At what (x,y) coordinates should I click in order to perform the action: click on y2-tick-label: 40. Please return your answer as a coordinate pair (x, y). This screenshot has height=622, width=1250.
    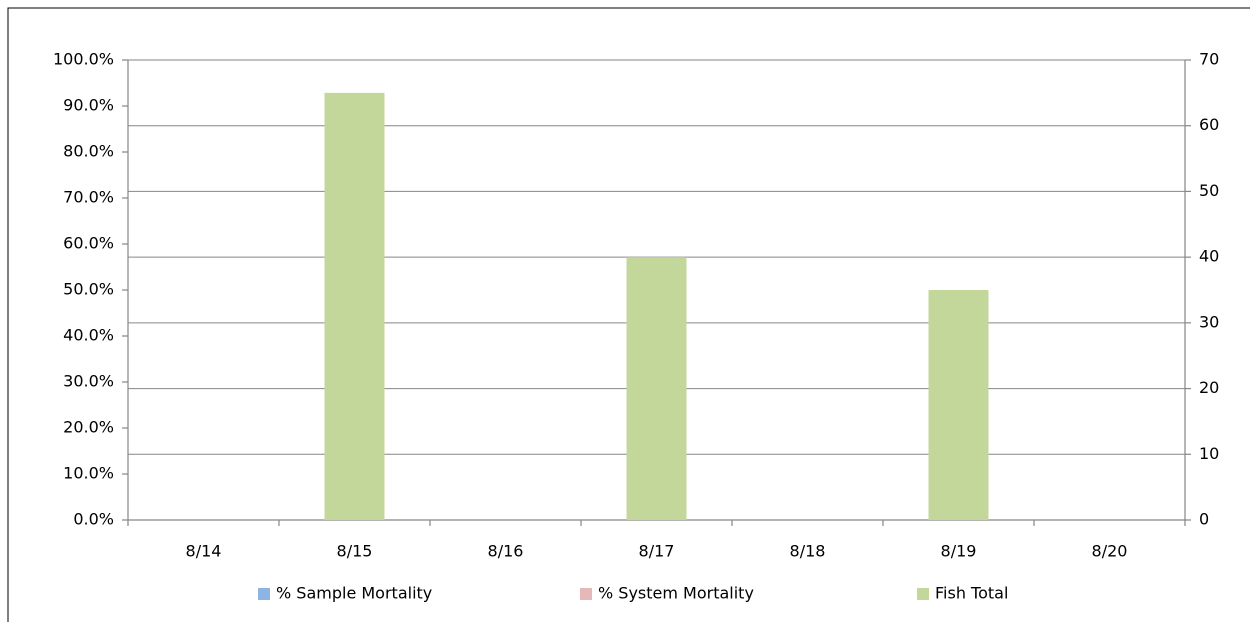
    Looking at the image, I should click on (1209, 256).